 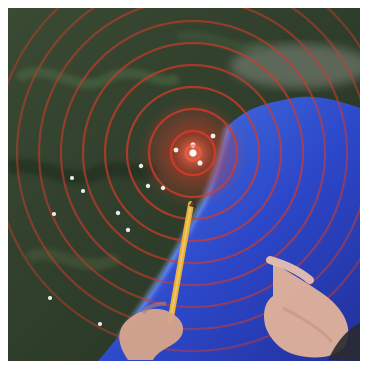 I want to click on epicenter-icon, so click(x=193, y=153).